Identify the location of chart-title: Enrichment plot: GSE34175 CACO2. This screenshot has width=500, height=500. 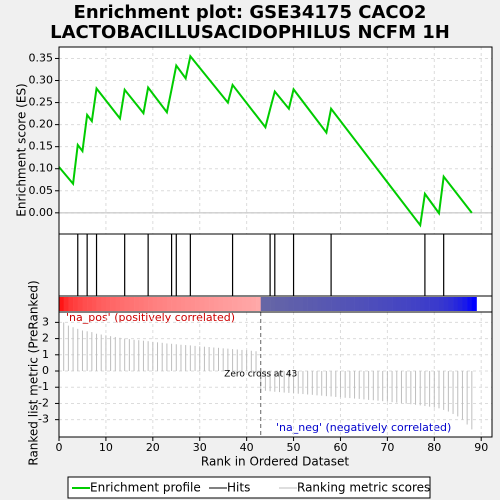
(250, 12).